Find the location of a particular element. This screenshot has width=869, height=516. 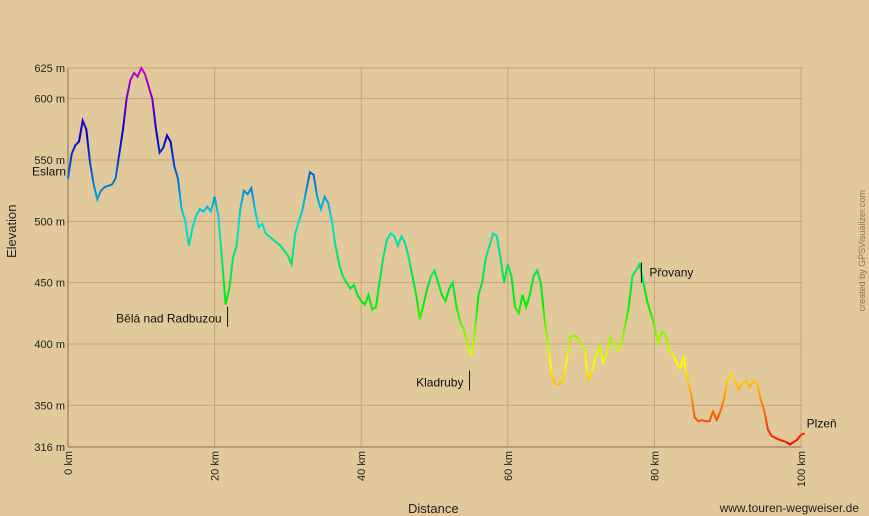

side-credit: created by GPSVisualizer.com is located at coordinates (862, 251).